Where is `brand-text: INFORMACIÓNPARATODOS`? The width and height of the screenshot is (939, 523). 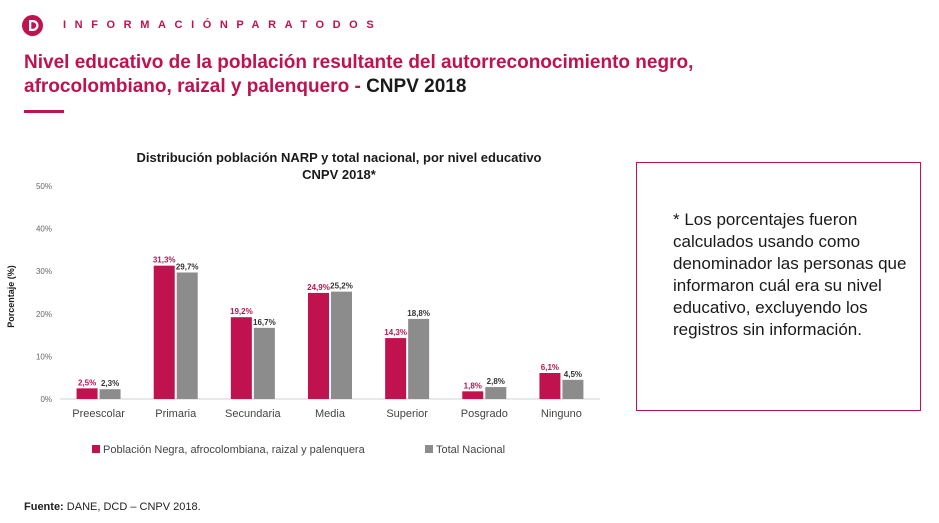 brand-text: INFORMACIÓNPARATODOS is located at coordinates (223, 25).